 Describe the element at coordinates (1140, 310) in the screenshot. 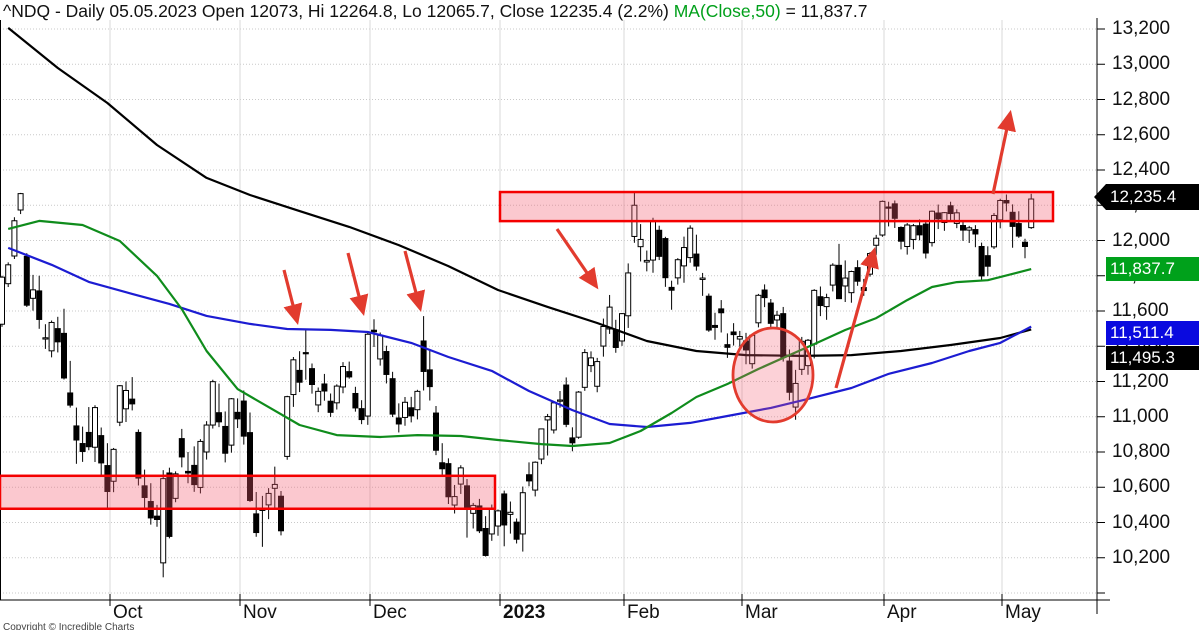

I see `price-axis-label: 11,600` at that location.